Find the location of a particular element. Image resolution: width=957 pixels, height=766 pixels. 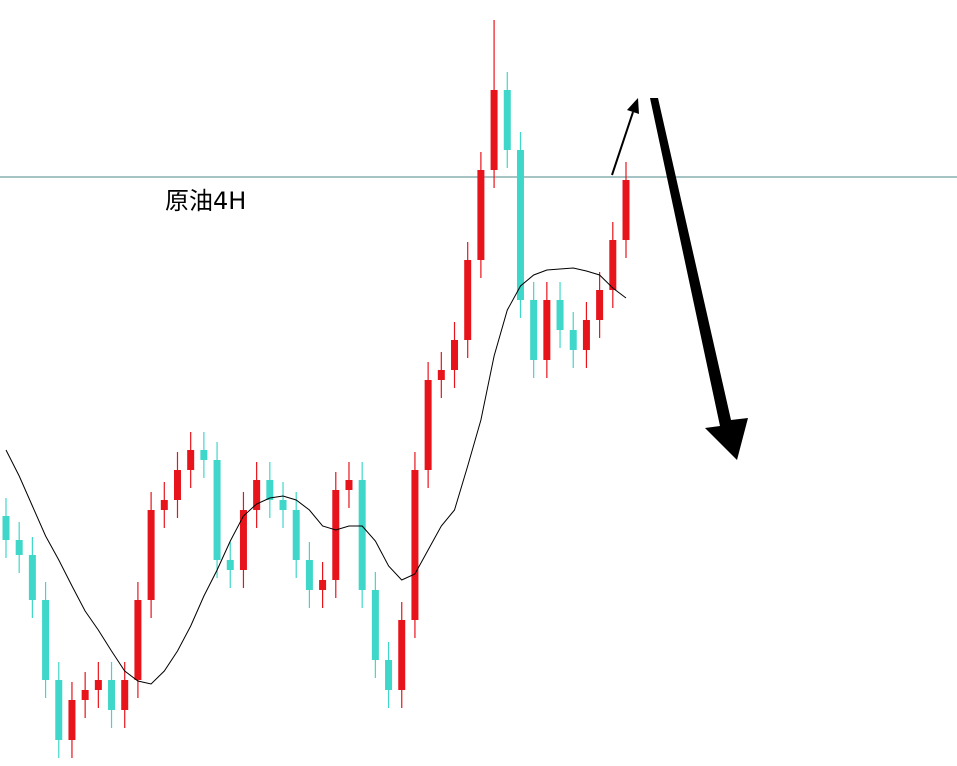

chart-title: 原油4H is located at coordinates (205, 201).